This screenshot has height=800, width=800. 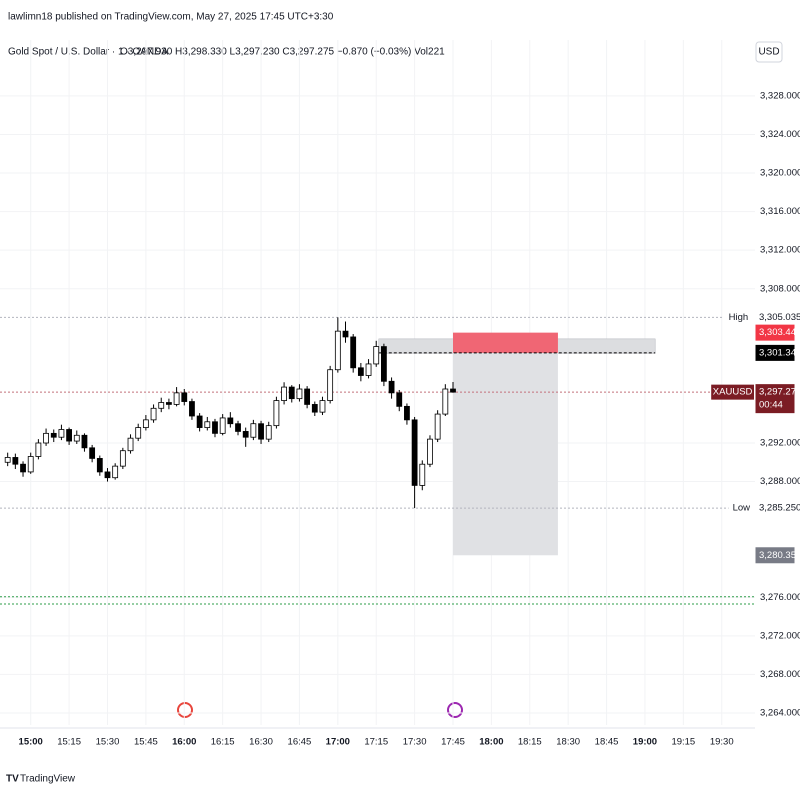 I want to click on price-name: XAUUSD, so click(x=733, y=392).